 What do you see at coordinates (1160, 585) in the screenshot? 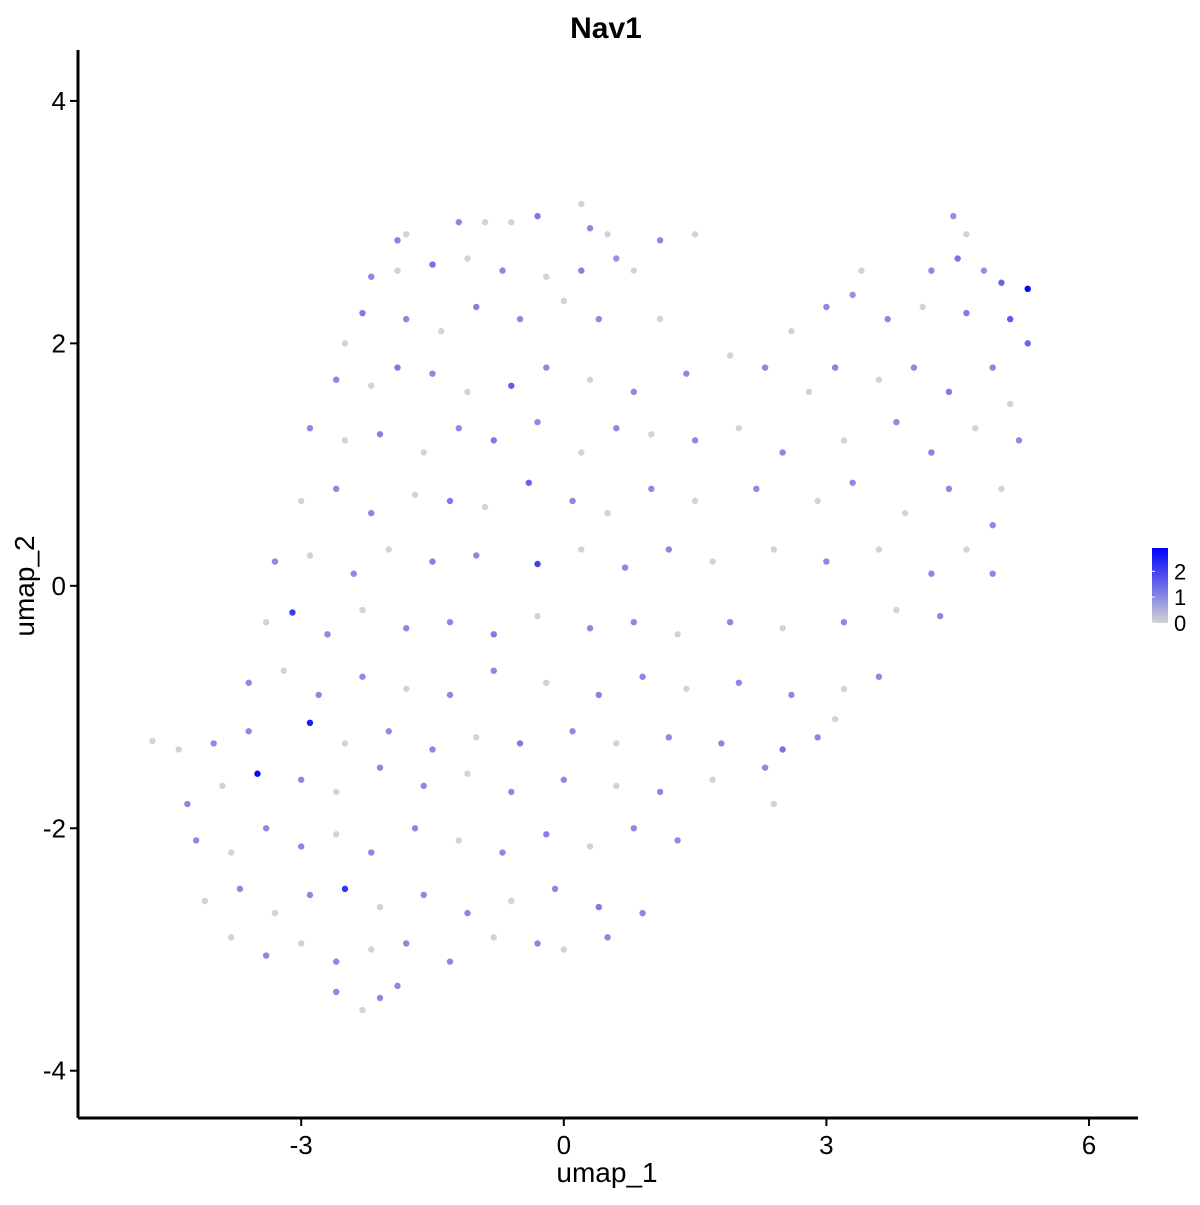
I see `colorbar` at bounding box center [1160, 585].